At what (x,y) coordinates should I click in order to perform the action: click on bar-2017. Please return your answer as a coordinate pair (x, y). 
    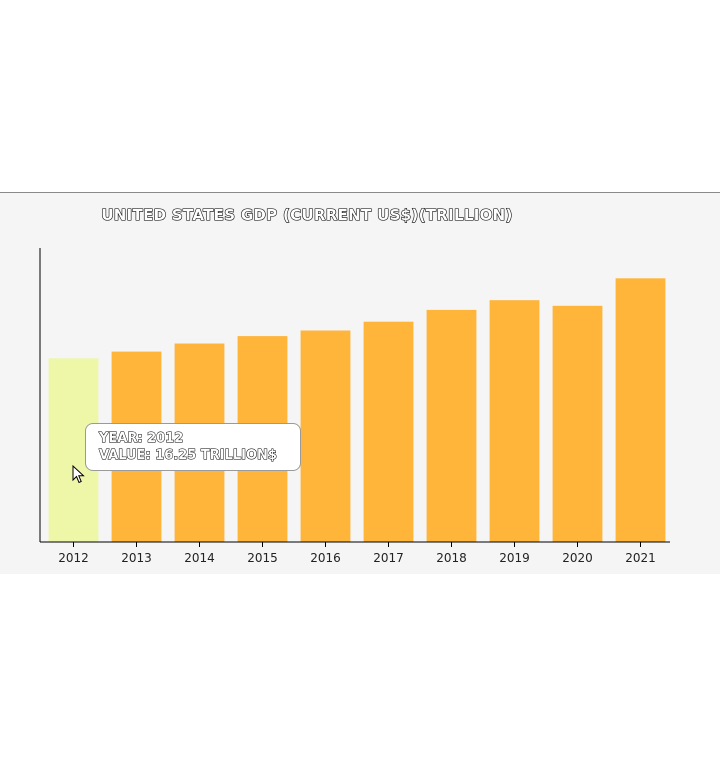
    Looking at the image, I should click on (388, 431).